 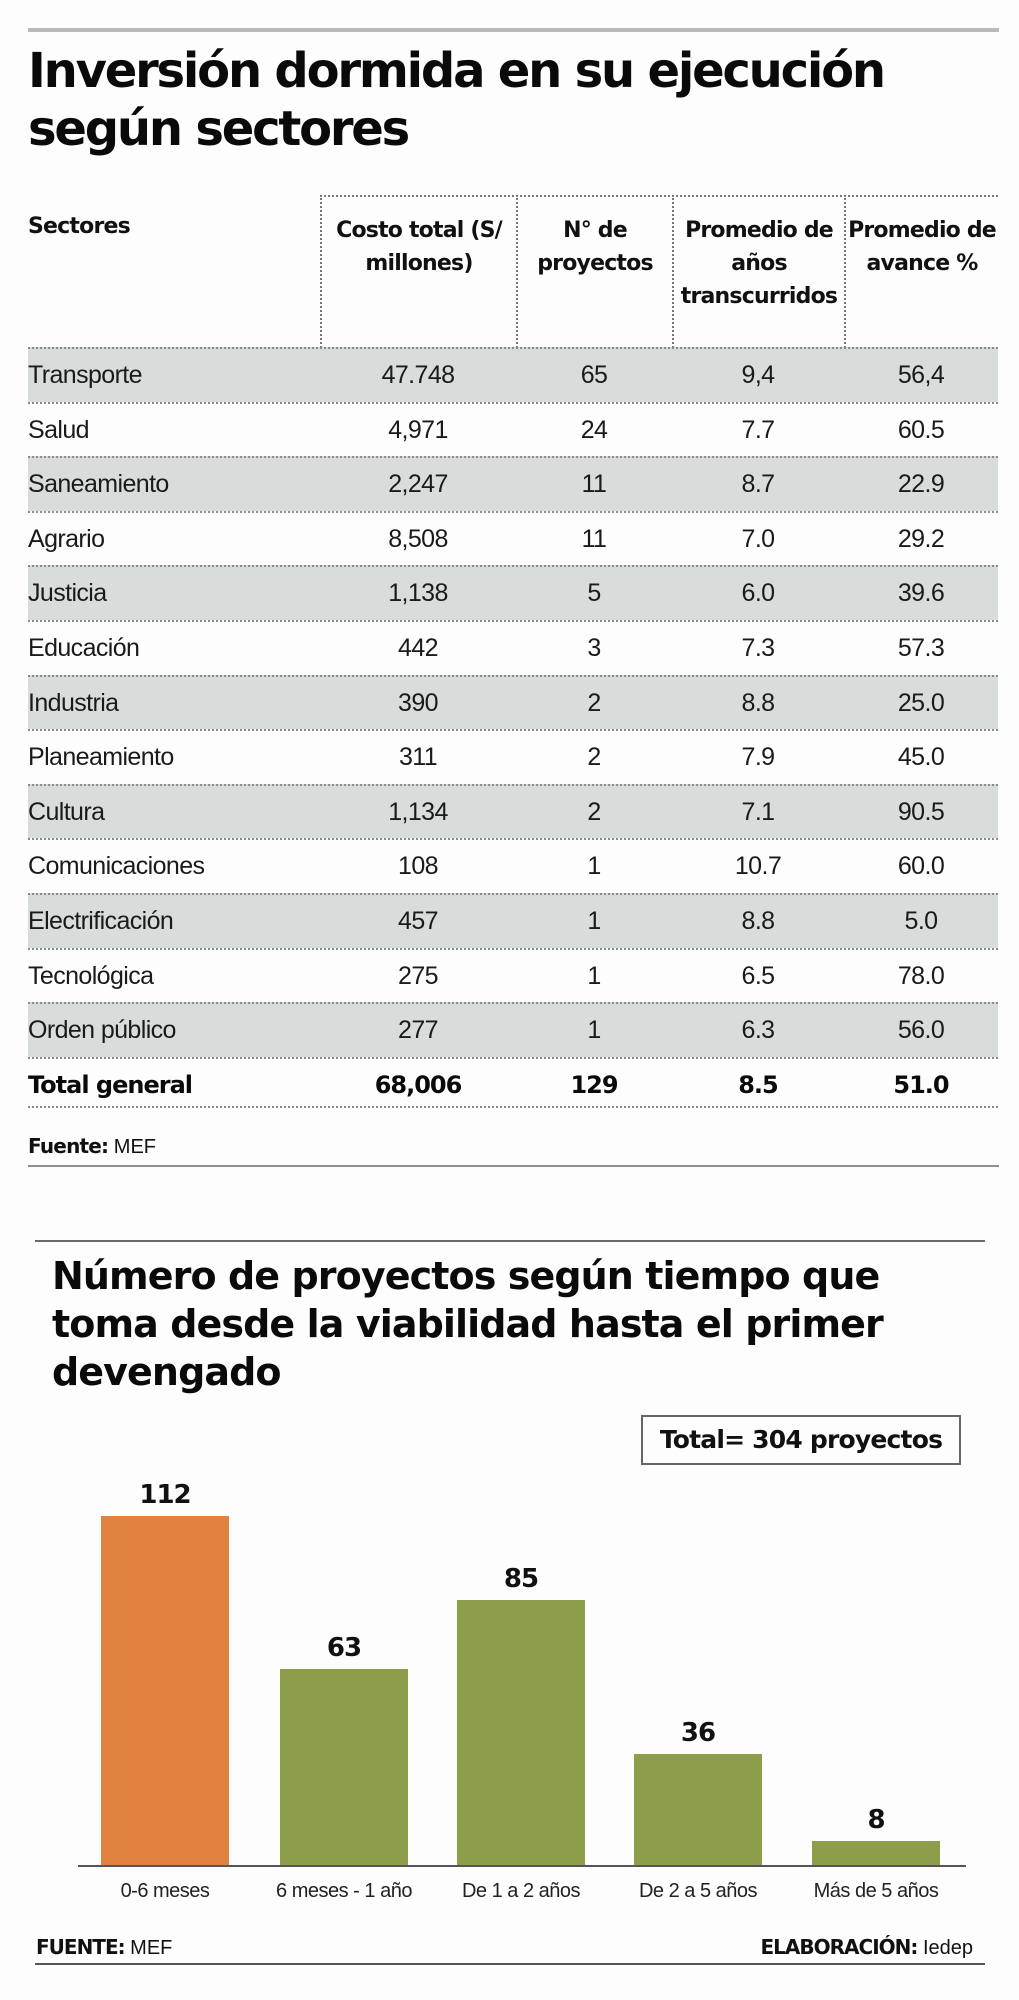 I want to click on sector-name: Planeamiento, so click(x=101, y=757).